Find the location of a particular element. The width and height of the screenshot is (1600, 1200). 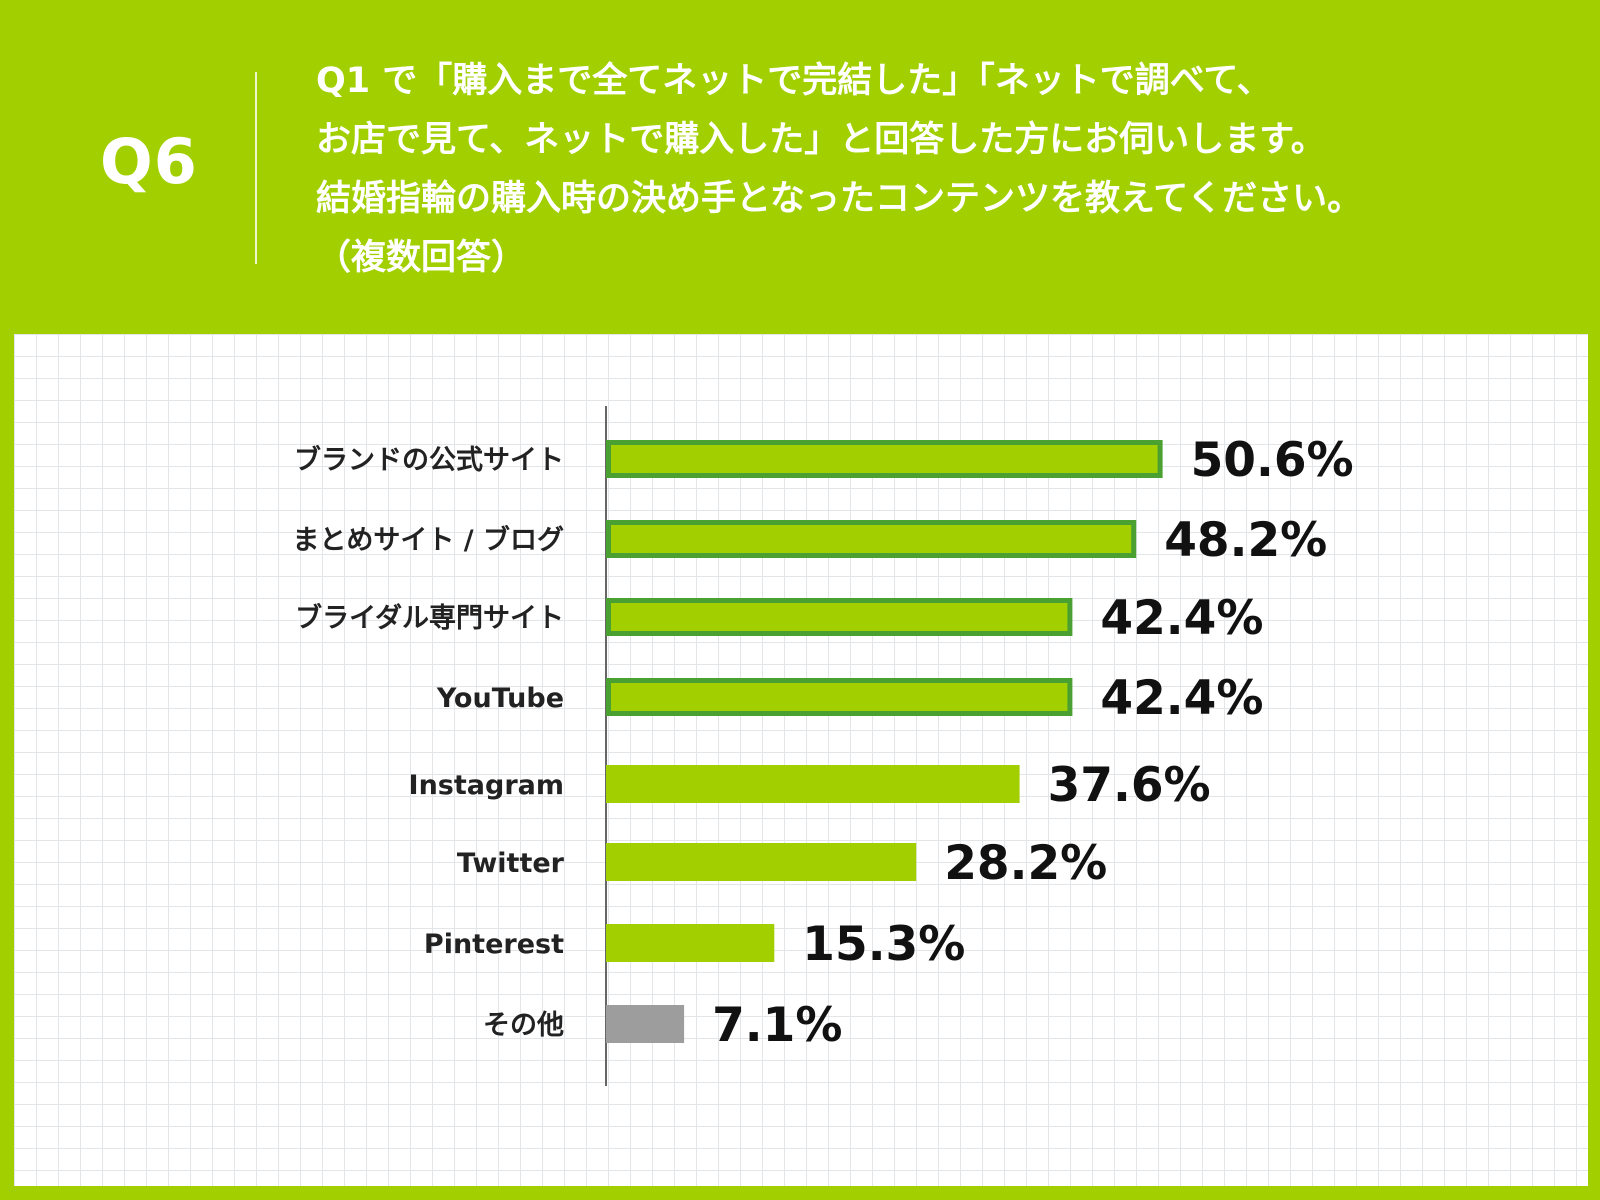

question-line-2: お店で見て、ネットで購入した」と回答した方にお伺いします。 is located at coordinates (821, 140).